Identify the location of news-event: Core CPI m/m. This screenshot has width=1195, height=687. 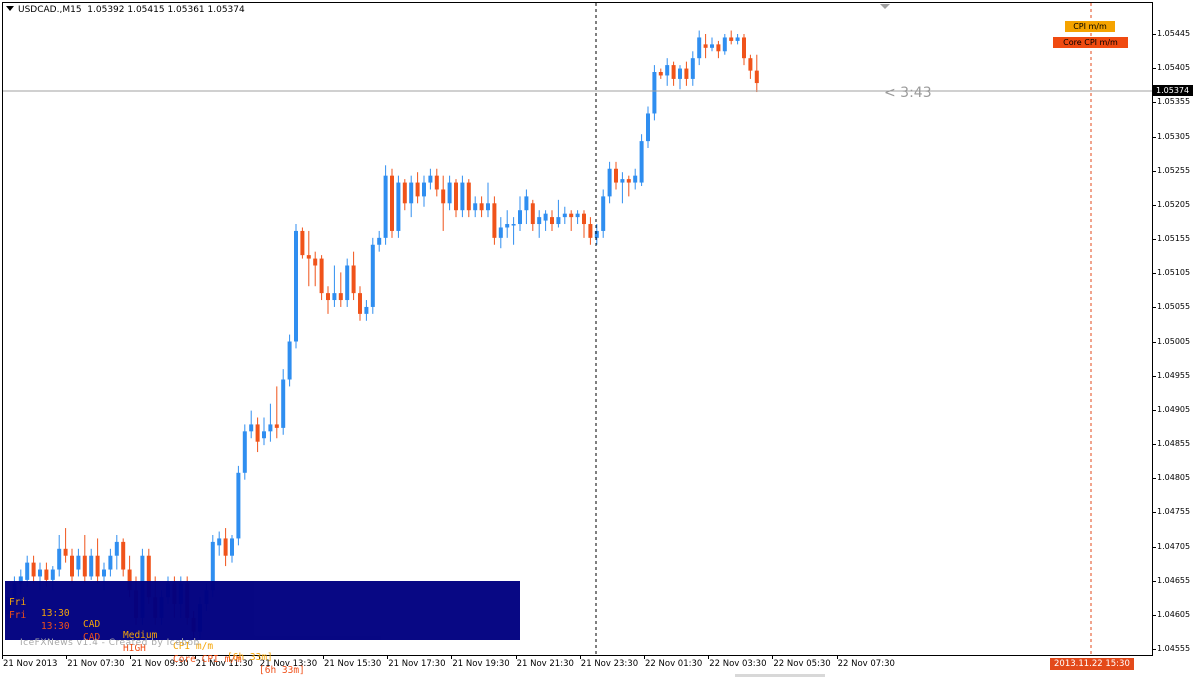
(207, 659).